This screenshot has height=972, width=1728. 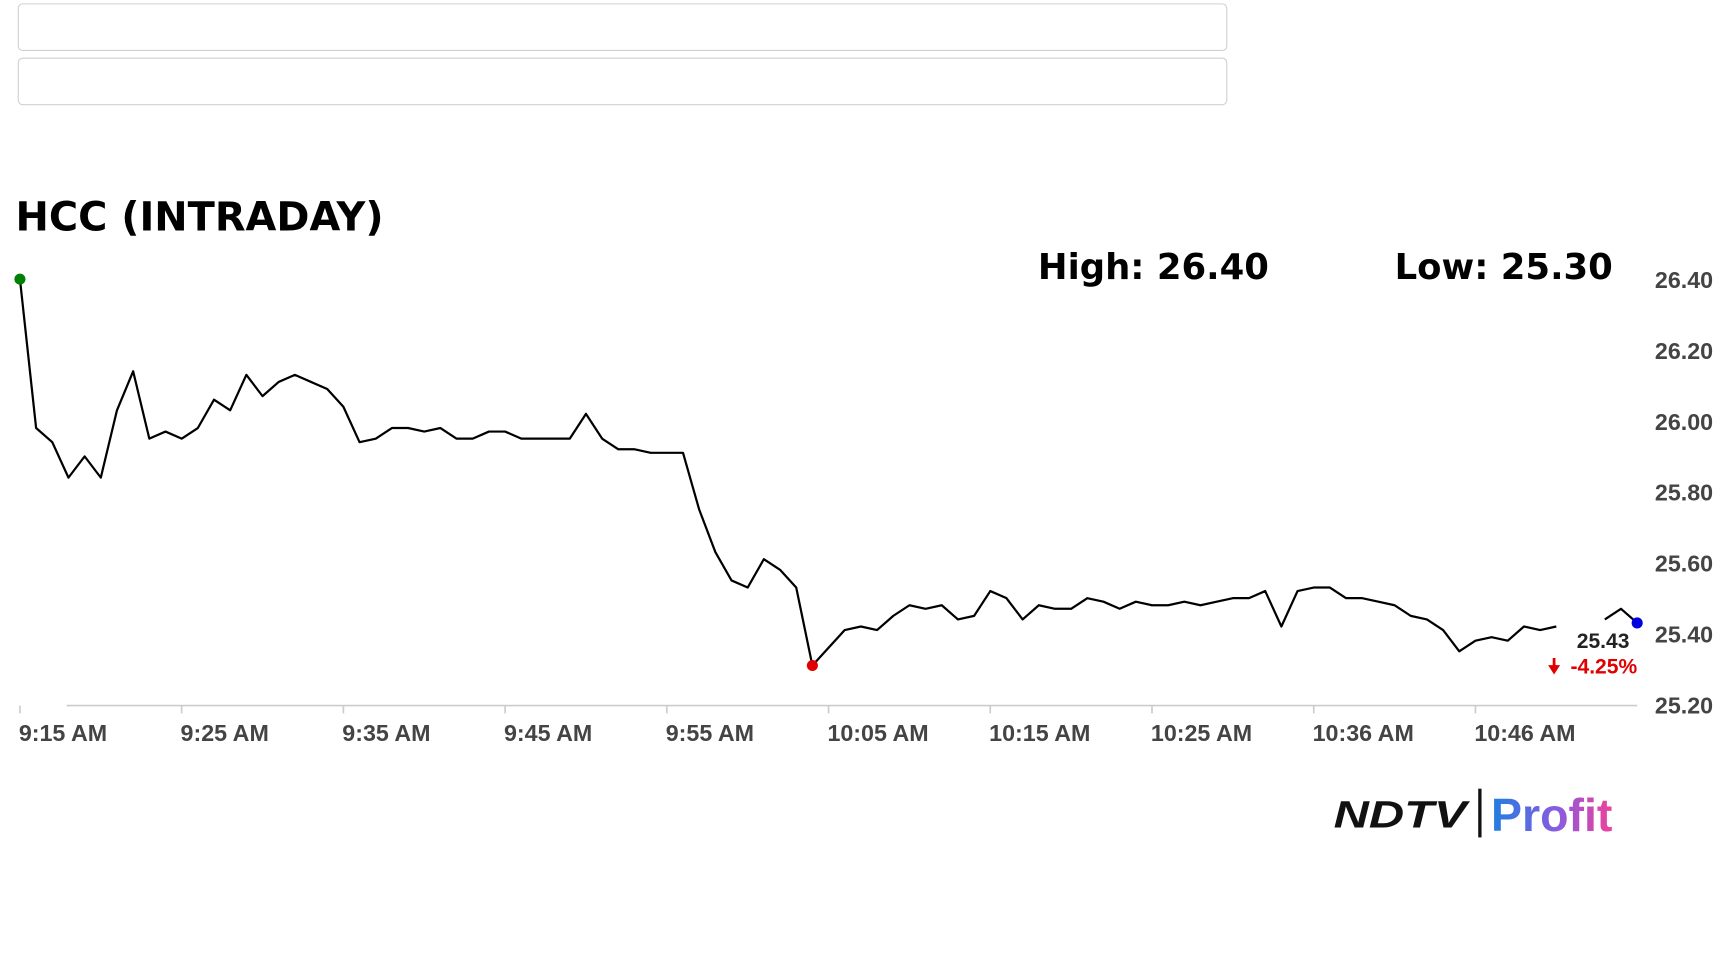 What do you see at coordinates (1524, 733) in the screenshot?
I see `x-tick-label: 10:46 AM` at bounding box center [1524, 733].